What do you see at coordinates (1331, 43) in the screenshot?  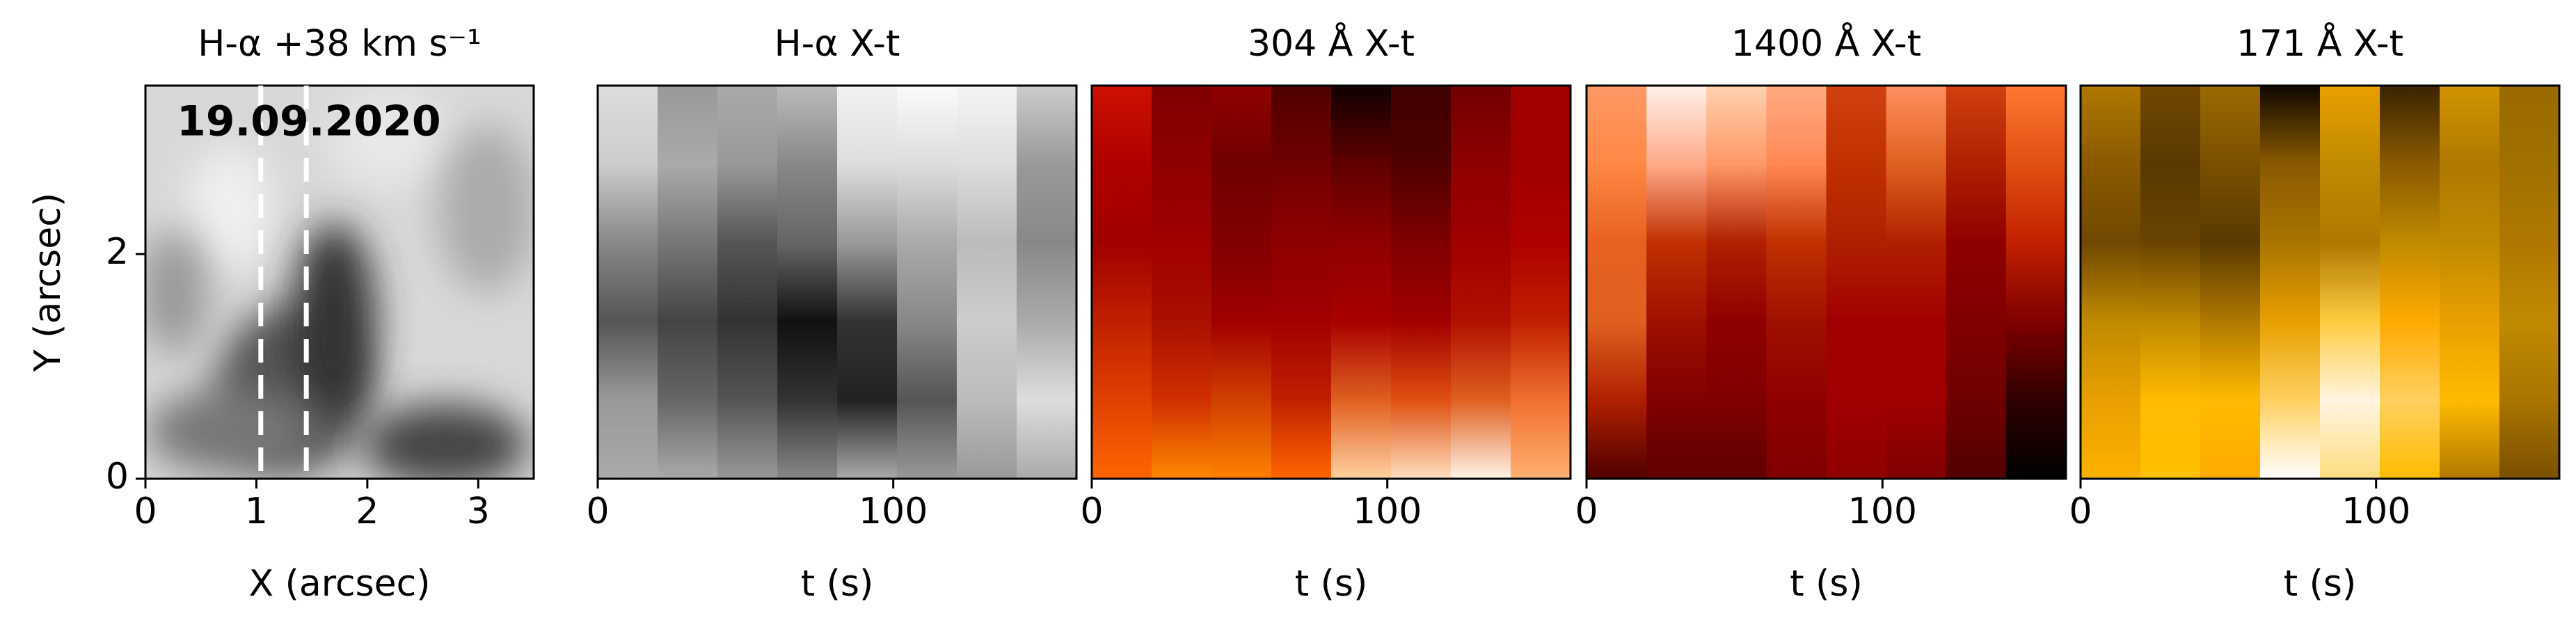 I see `panel-title: 304 Å X-t` at bounding box center [1331, 43].